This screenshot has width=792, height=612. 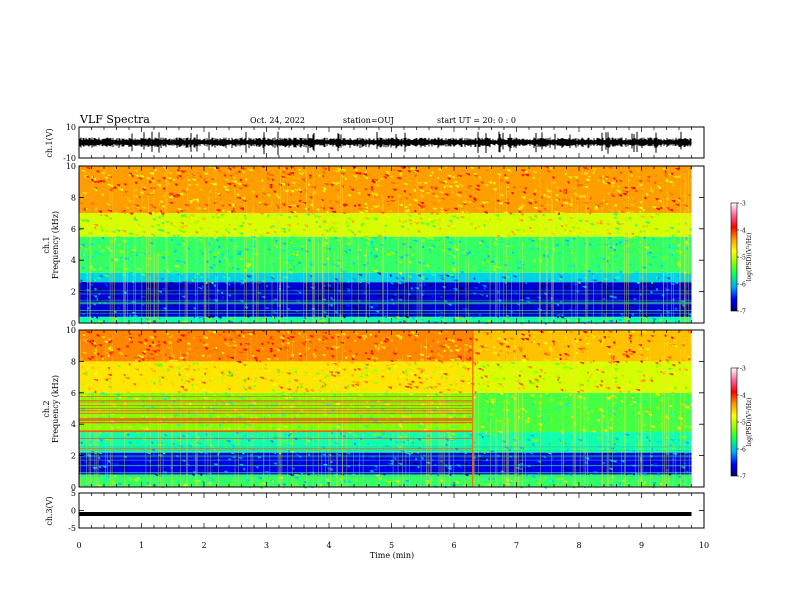 I want to click on y-tick-label: 0, so click(x=73, y=511).